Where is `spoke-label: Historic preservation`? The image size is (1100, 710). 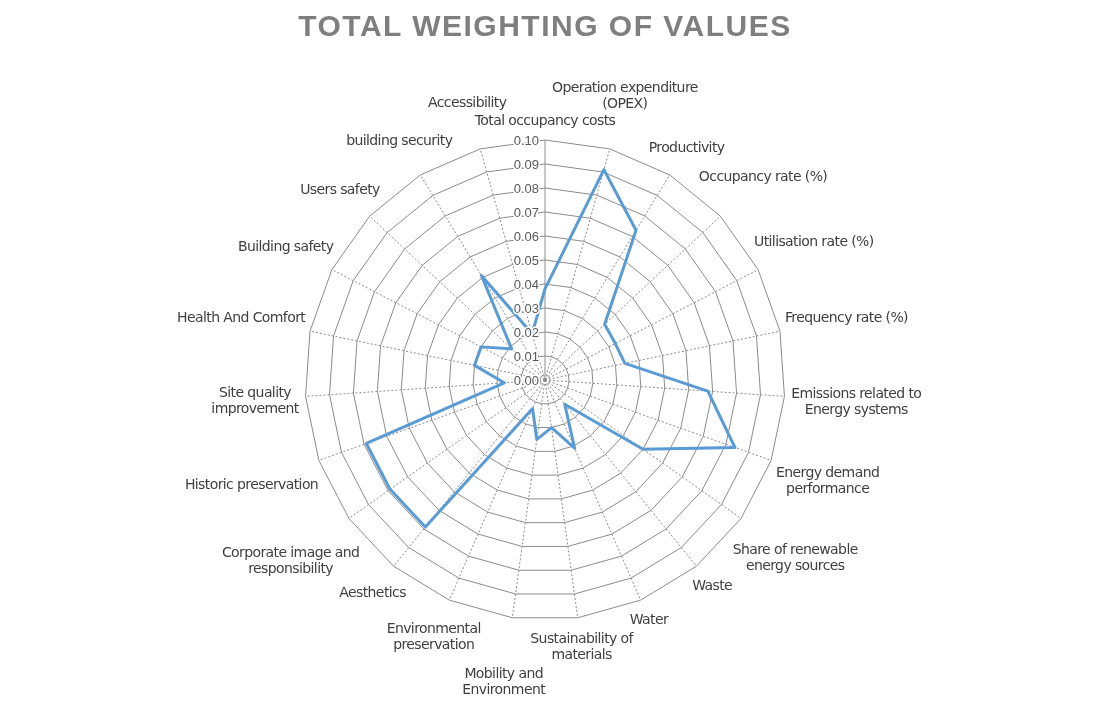 spoke-label: Historic preservation is located at coordinates (251, 484).